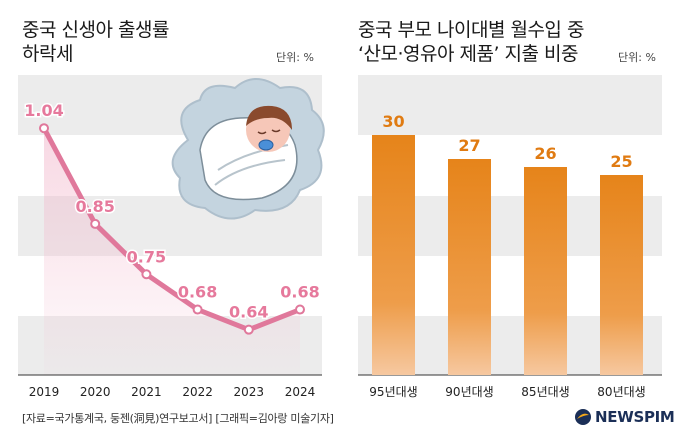 This screenshot has height=442, width=680. What do you see at coordinates (295, 57) in the screenshot?
I see `line-chart-unit: 단위: %` at bounding box center [295, 57].